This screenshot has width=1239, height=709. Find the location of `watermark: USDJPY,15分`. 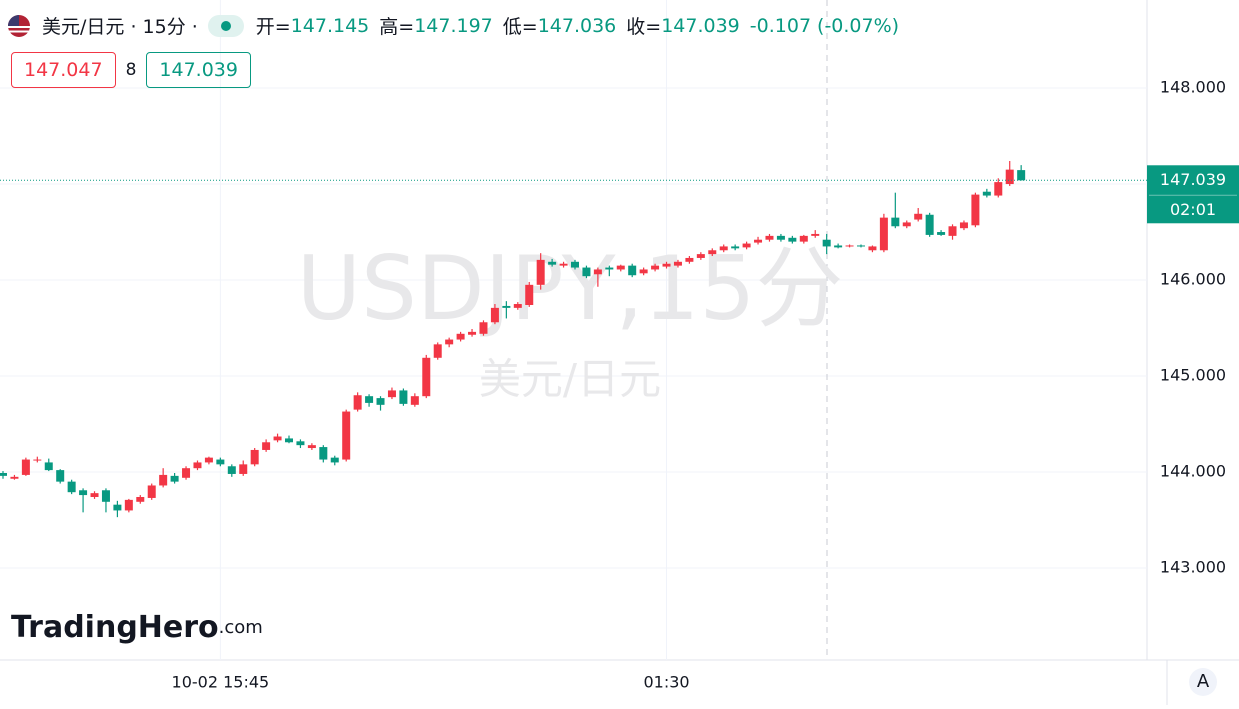

watermark: USDJPY,15分 is located at coordinates (570, 288).